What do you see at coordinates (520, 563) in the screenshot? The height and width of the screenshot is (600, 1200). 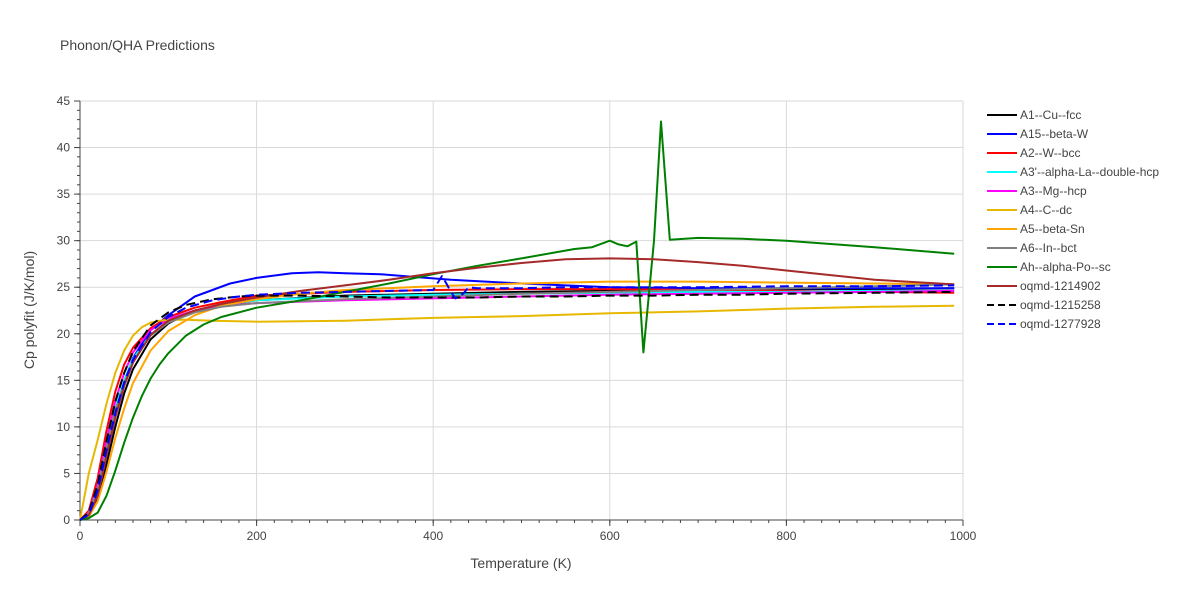 I see `x-axis-title: Temperature (K)` at bounding box center [520, 563].